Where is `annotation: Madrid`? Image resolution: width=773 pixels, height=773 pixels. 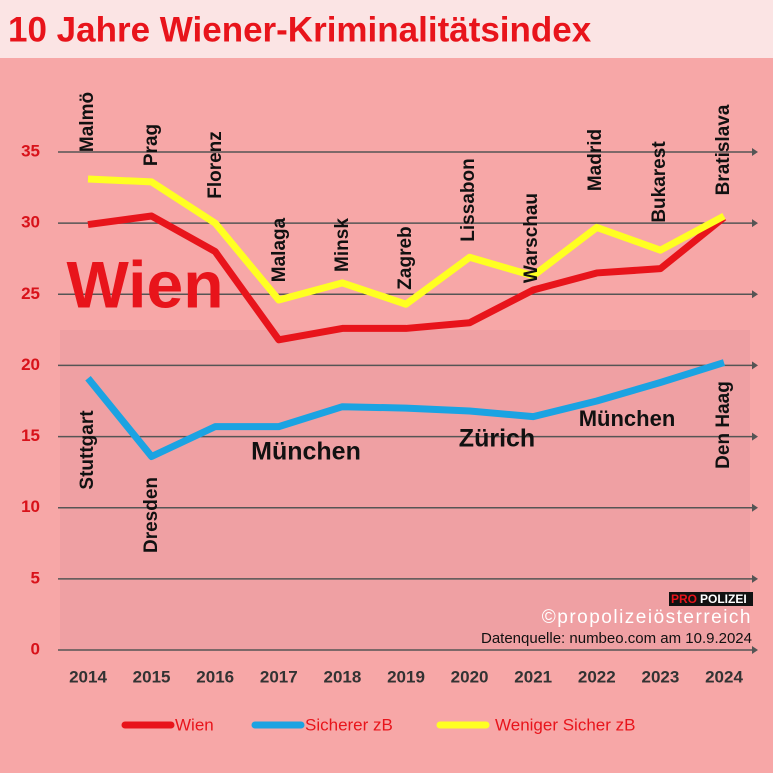 annotation: Madrid is located at coordinates (595, 160).